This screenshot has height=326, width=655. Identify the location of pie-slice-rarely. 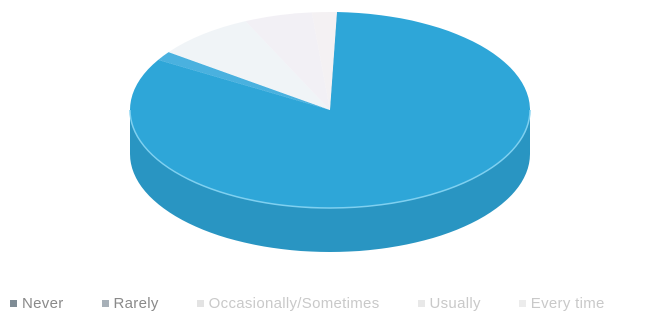
(244, 81).